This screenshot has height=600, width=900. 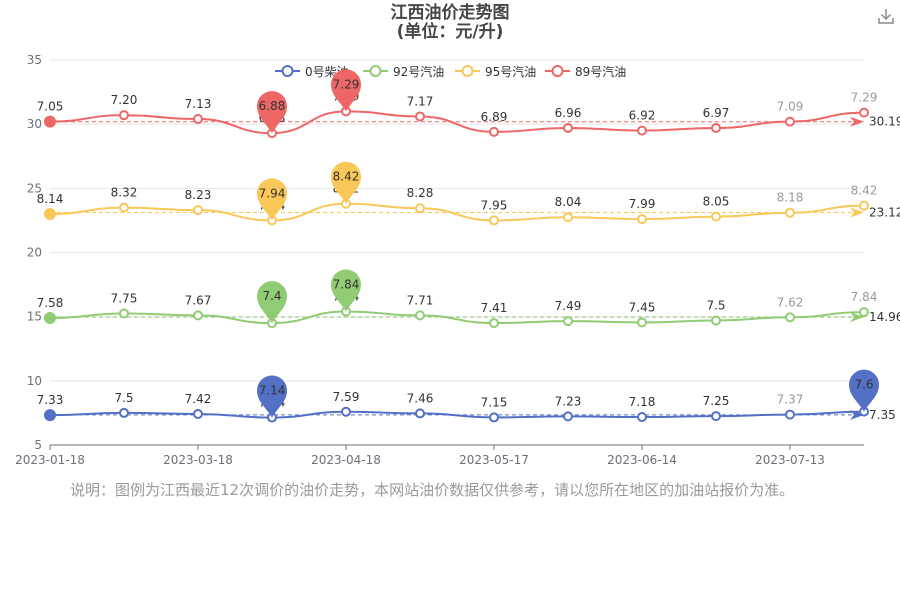 I want to click on min-marker: 7.4, so click(x=272, y=302).